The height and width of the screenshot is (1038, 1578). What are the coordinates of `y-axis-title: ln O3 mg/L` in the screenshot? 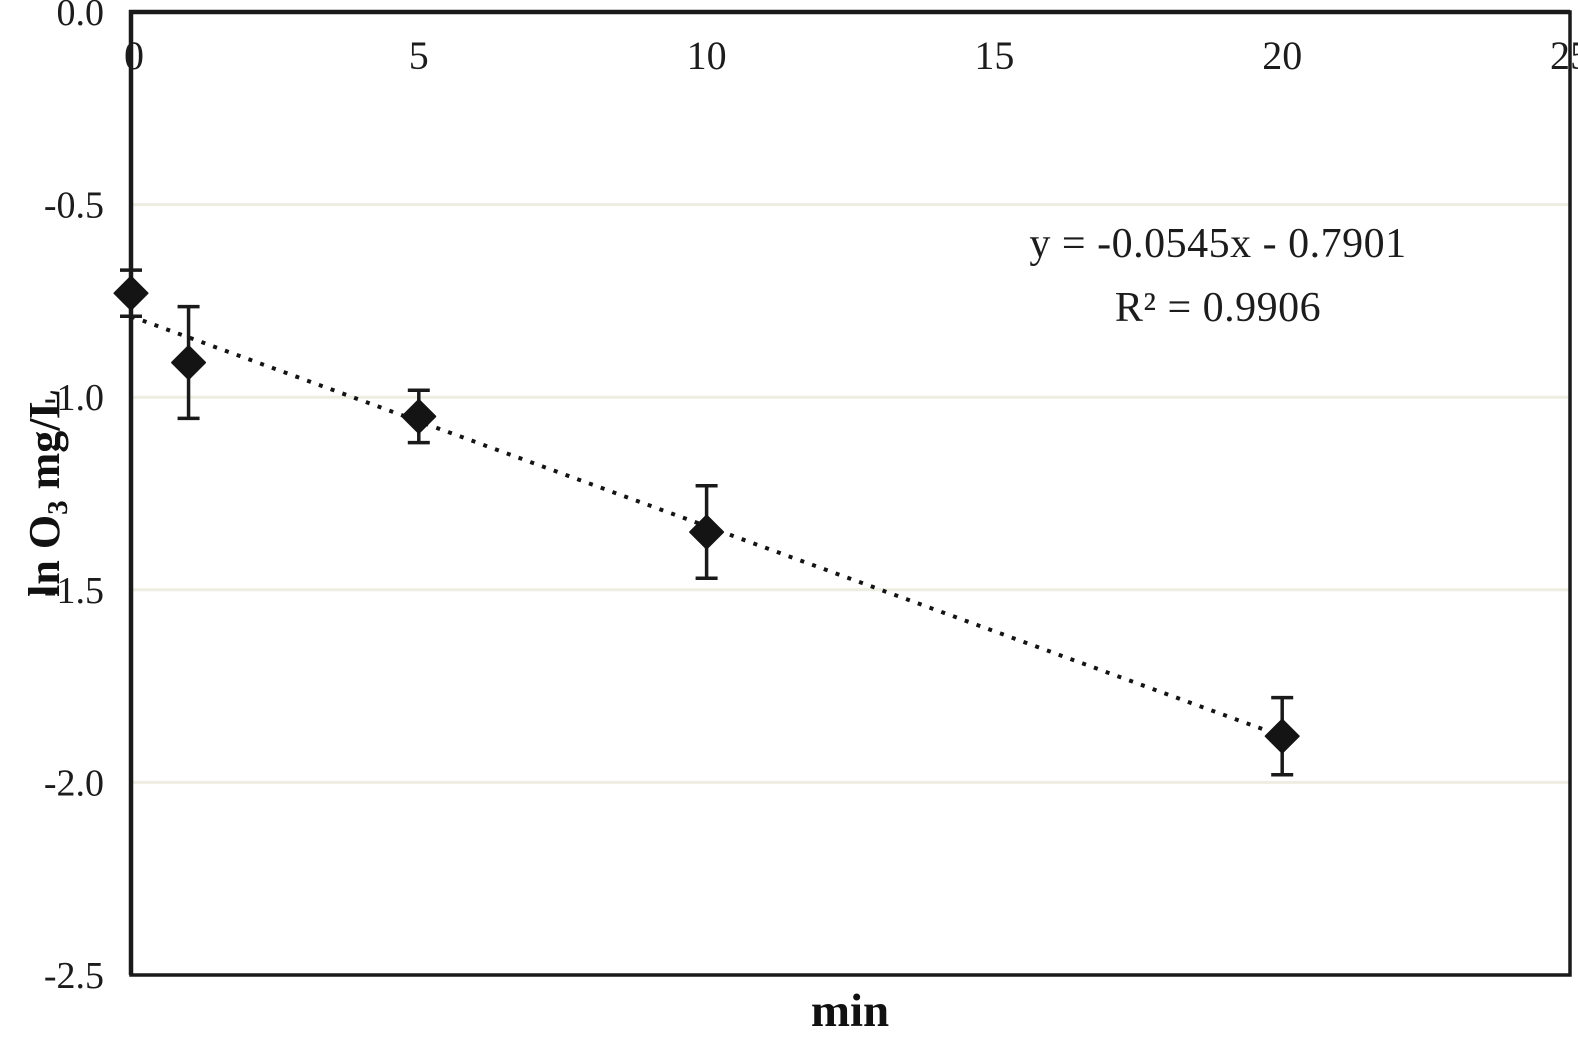 It's located at (47, 493).